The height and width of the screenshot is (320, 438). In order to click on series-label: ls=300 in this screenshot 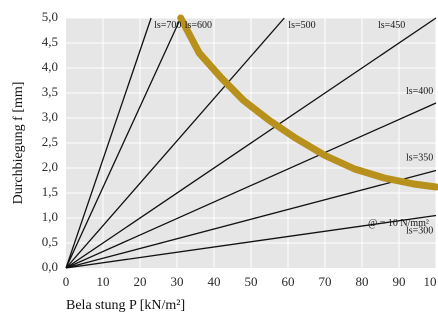, I will do `click(419, 231)`.